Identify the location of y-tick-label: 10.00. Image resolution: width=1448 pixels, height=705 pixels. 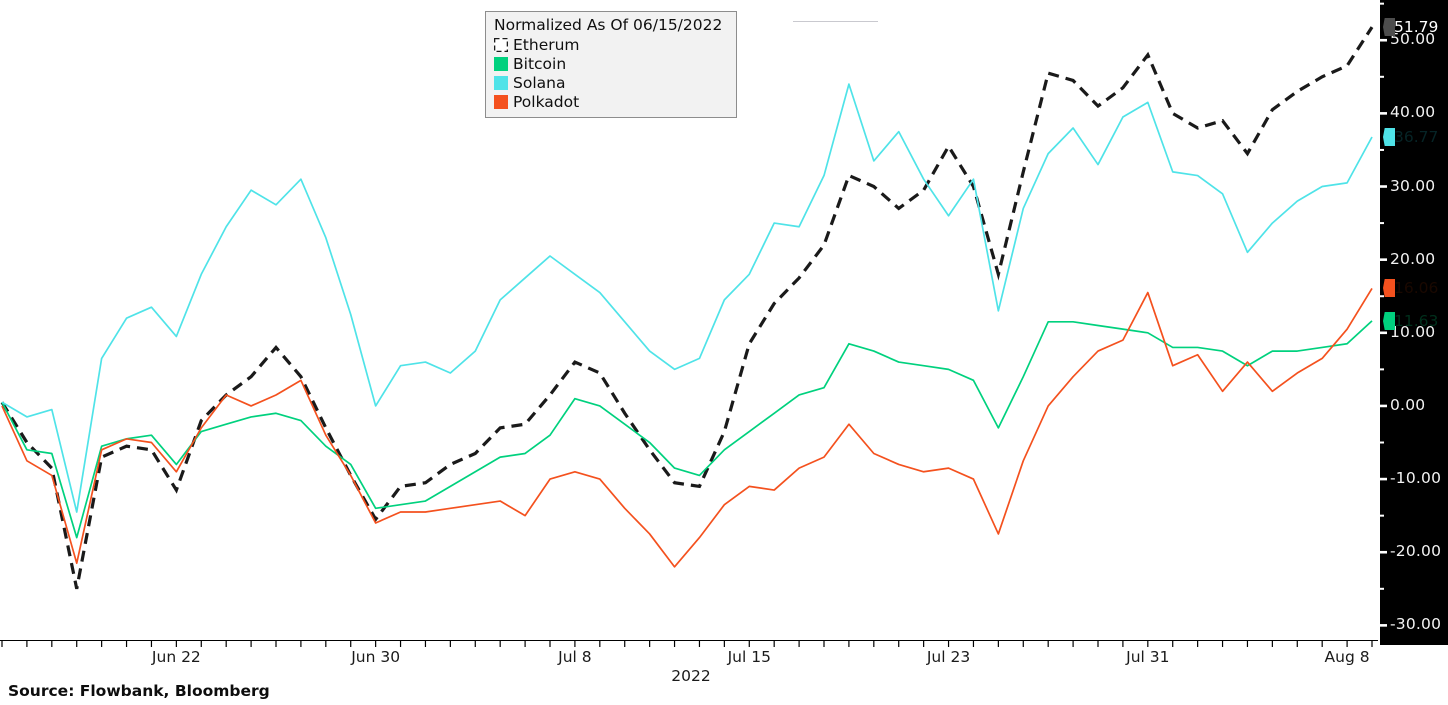
(1413, 331).